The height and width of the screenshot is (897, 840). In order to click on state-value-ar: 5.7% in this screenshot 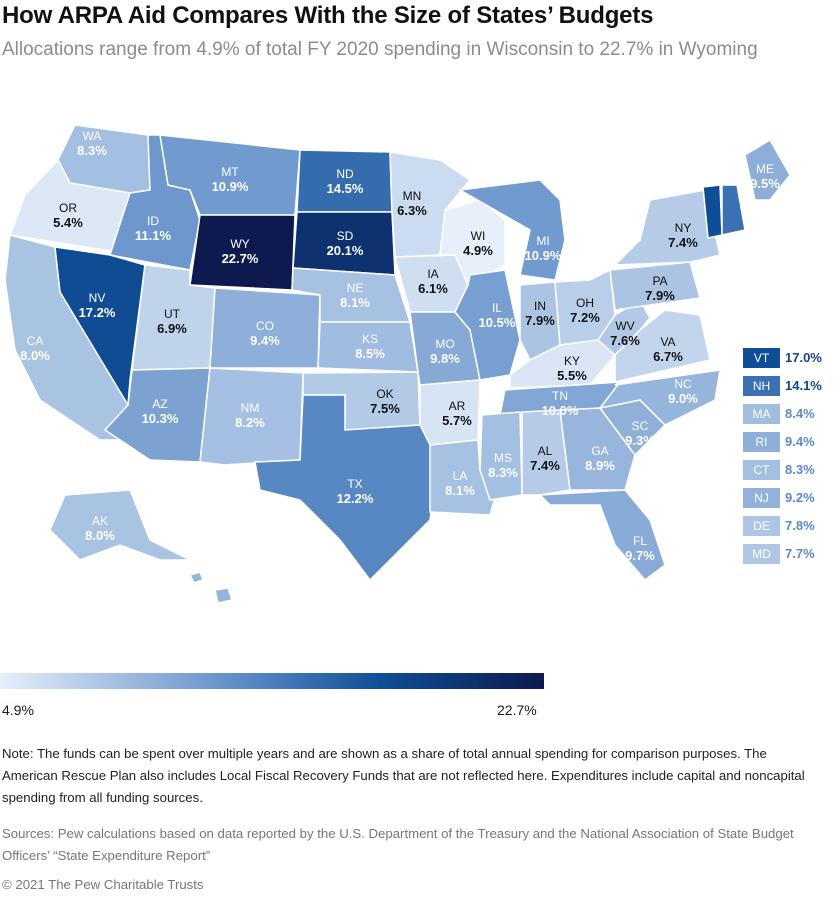, I will do `click(457, 420)`.